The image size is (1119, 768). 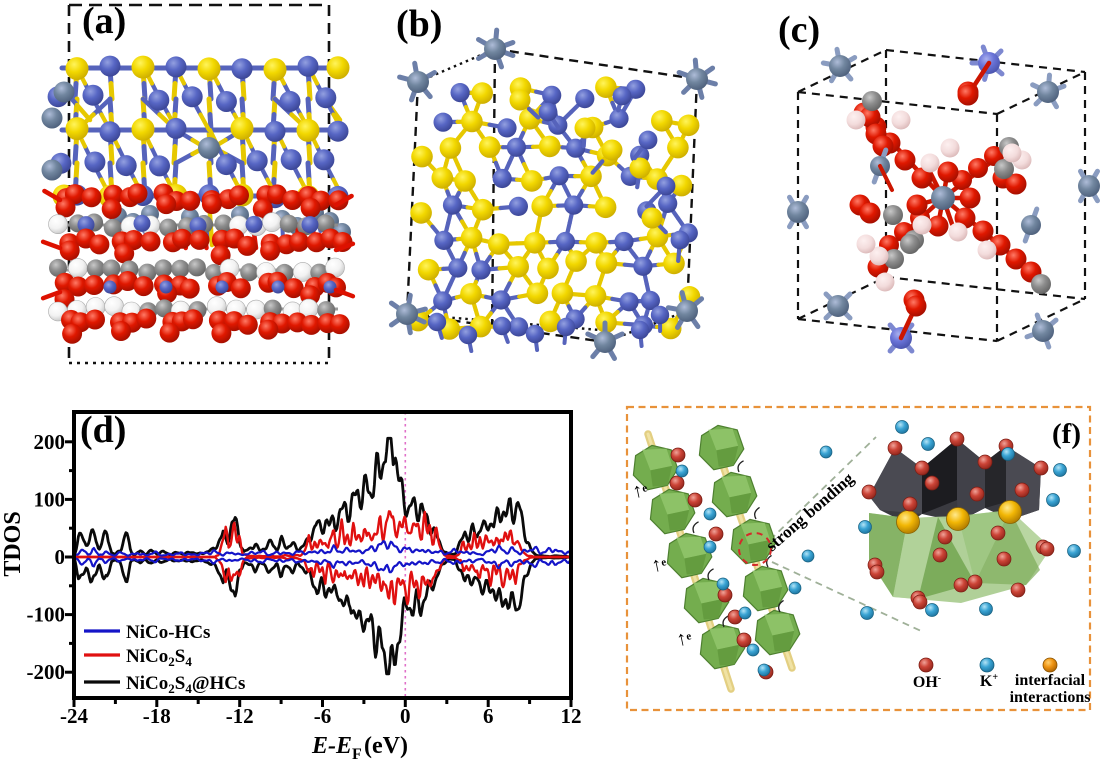 I want to click on svg-text: (f), so click(x=1066, y=434).